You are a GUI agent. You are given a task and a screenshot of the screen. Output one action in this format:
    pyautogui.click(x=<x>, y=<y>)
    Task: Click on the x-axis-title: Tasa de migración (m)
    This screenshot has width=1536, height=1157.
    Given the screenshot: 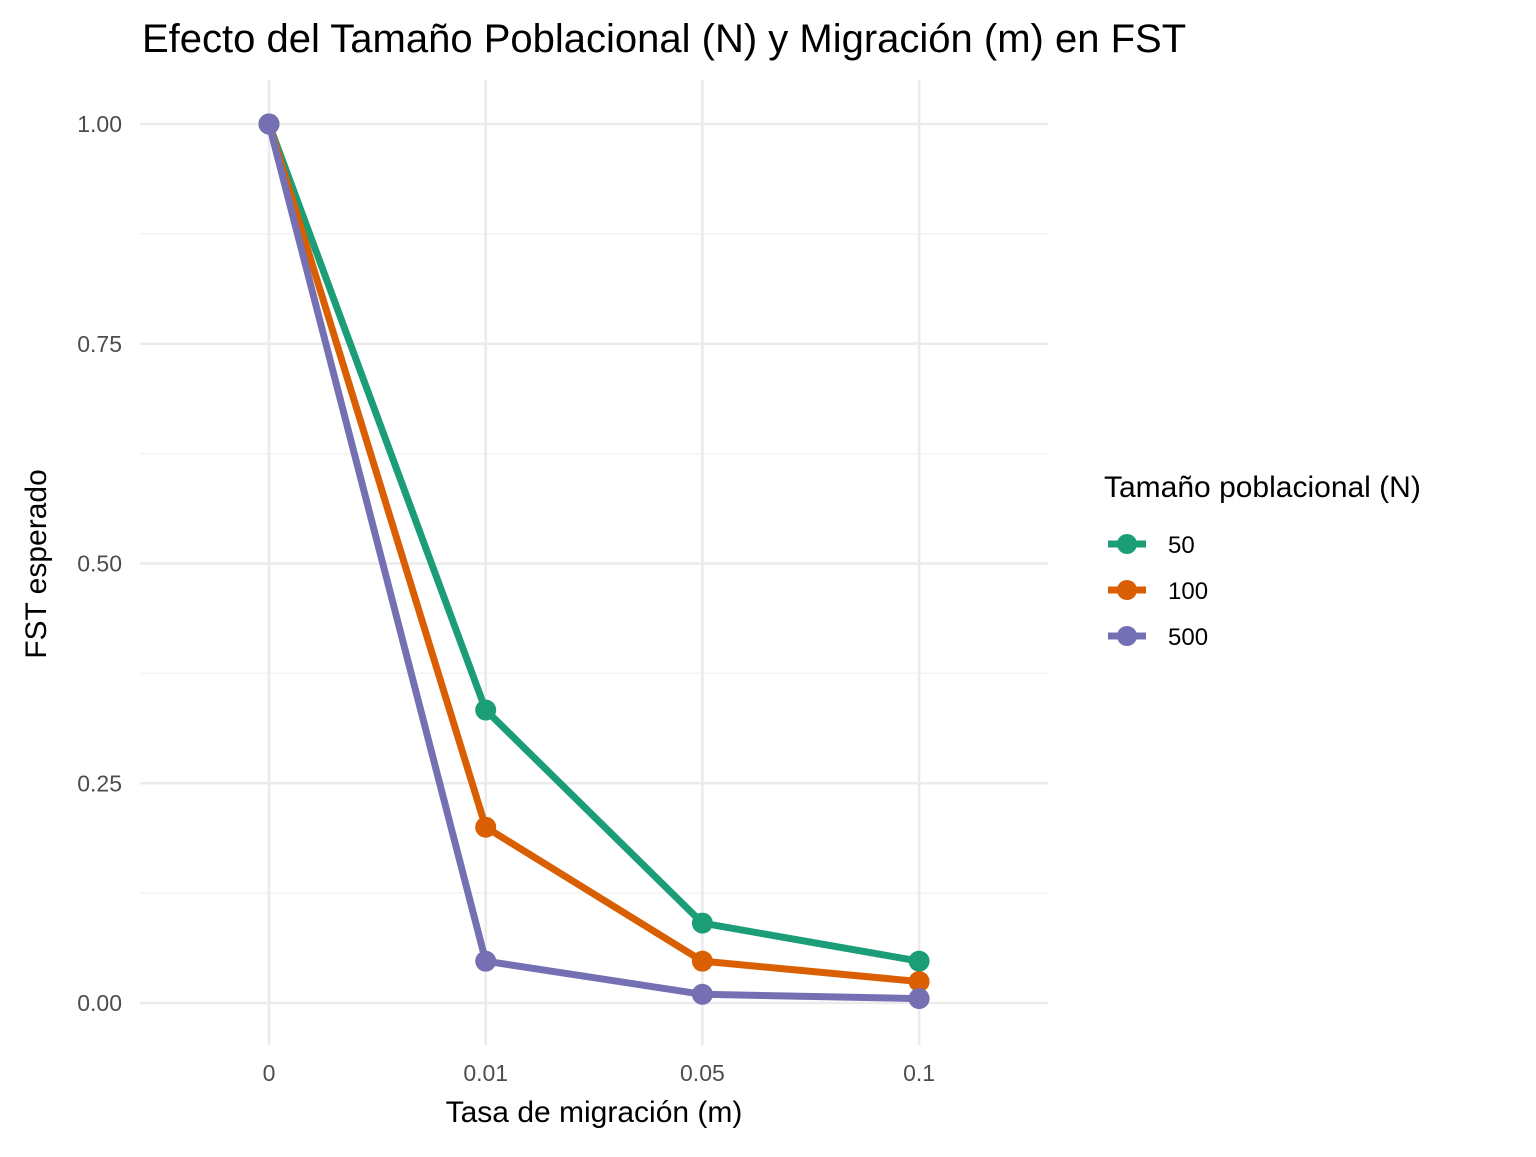 What is the action you would take?
    pyautogui.click(x=594, y=1112)
    